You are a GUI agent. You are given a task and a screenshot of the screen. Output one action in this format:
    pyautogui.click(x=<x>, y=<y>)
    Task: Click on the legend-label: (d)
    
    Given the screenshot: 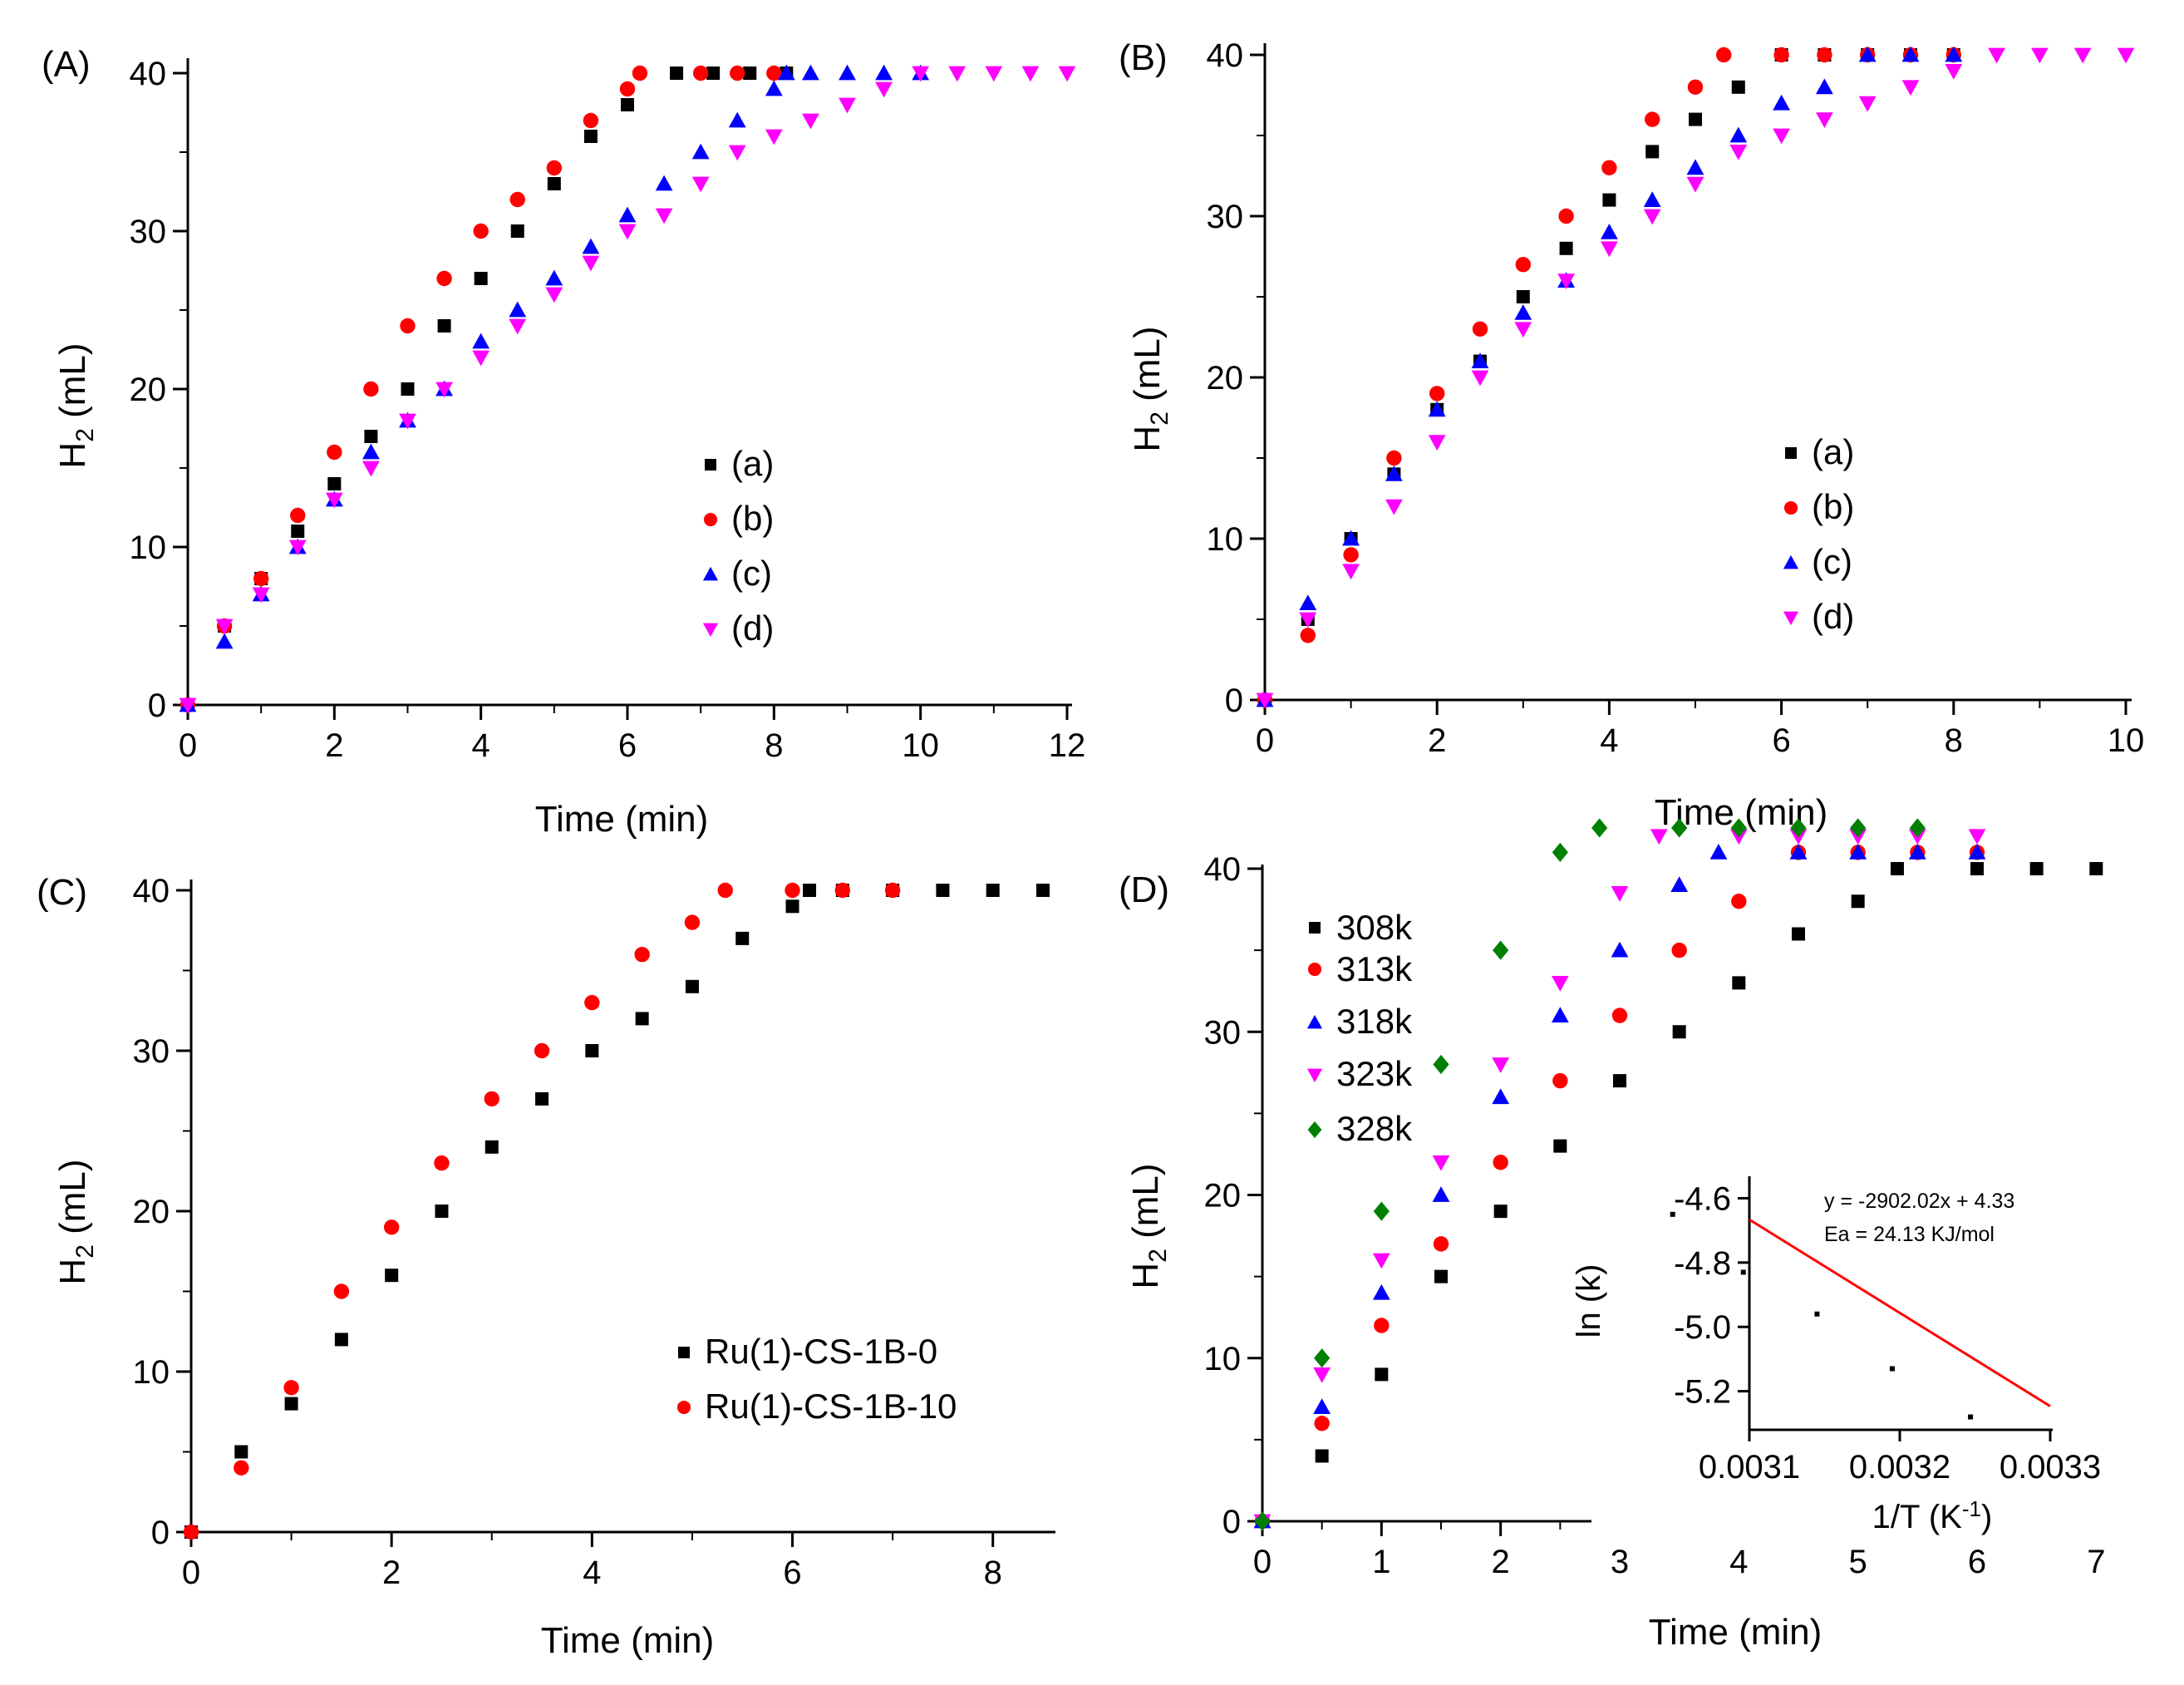 What is the action you would take?
    pyautogui.click(x=752, y=628)
    